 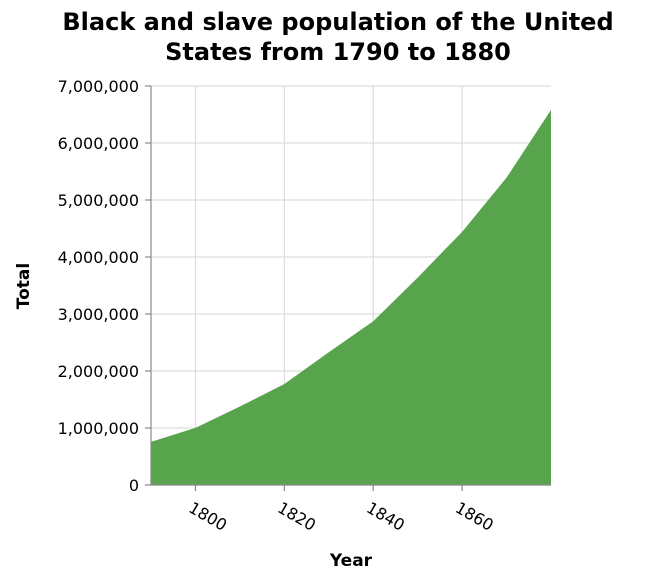 I want to click on y-tick-label-0: 0, so click(x=134, y=485).